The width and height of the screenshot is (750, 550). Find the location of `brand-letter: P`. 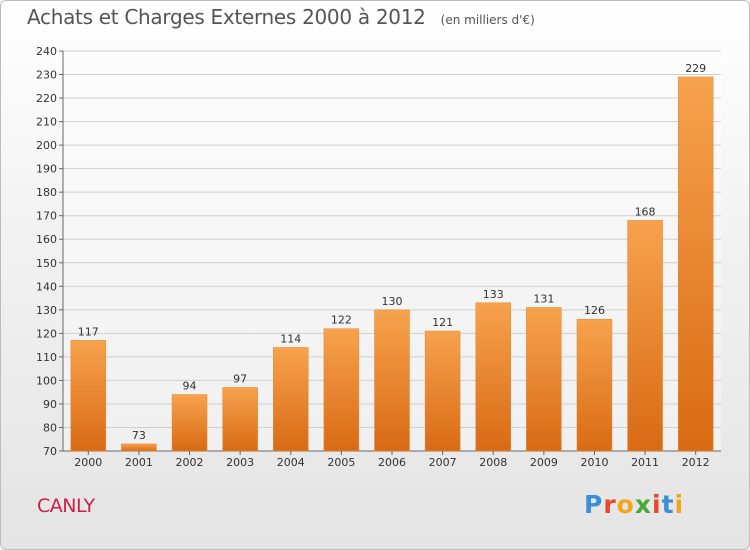

brand-letter: P is located at coordinates (594, 504).